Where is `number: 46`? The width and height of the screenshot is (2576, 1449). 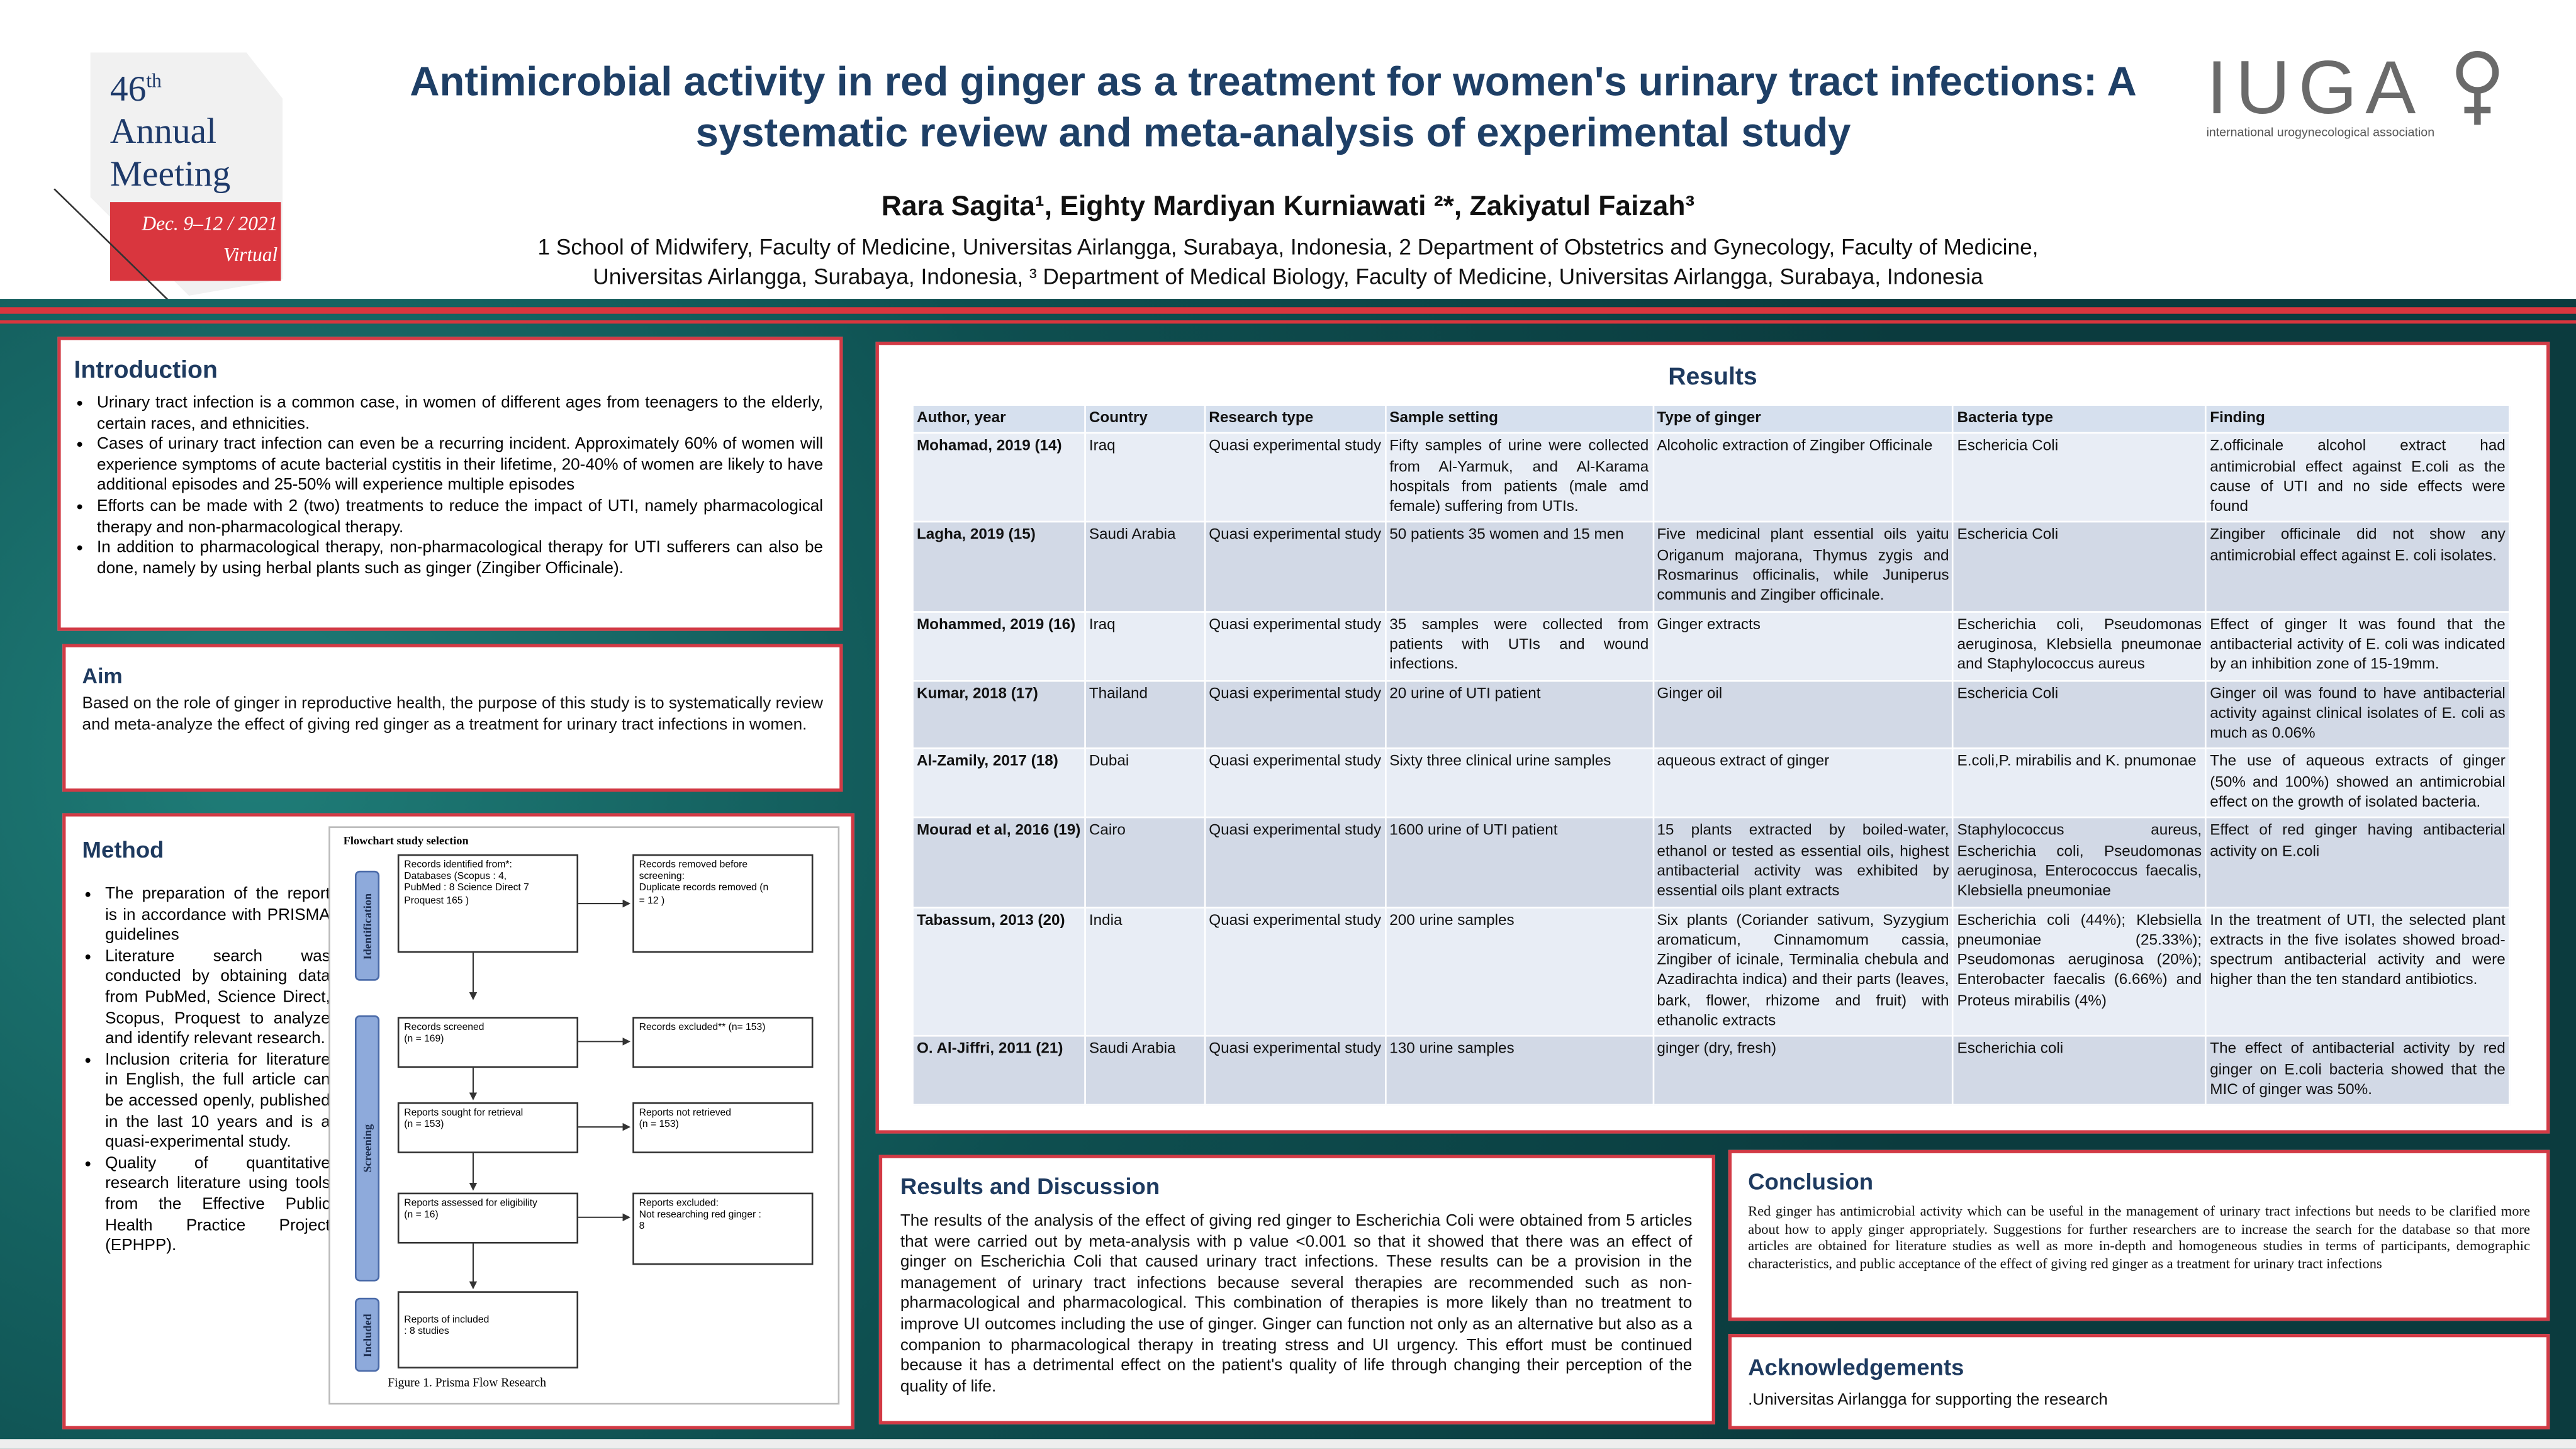
number: 46 is located at coordinates (128, 88).